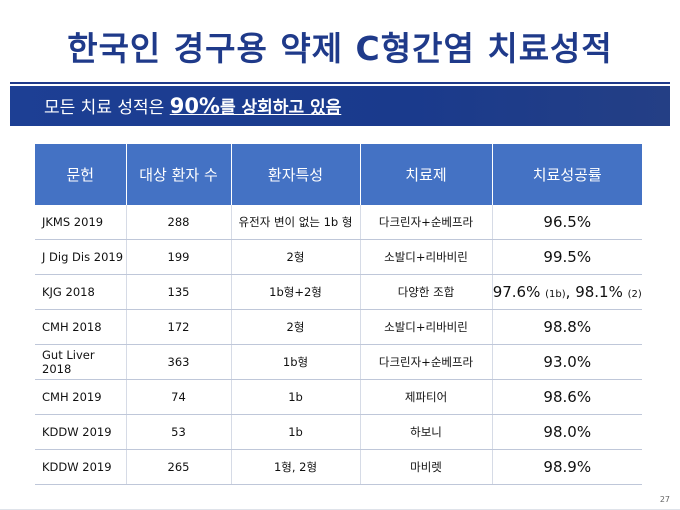 Image resolution: width=680 pixels, height=510 pixels. I want to click on table-row: Gut Liver 2018 363 1b형 다크린자+순베프라 93.0%, so click(338, 362).